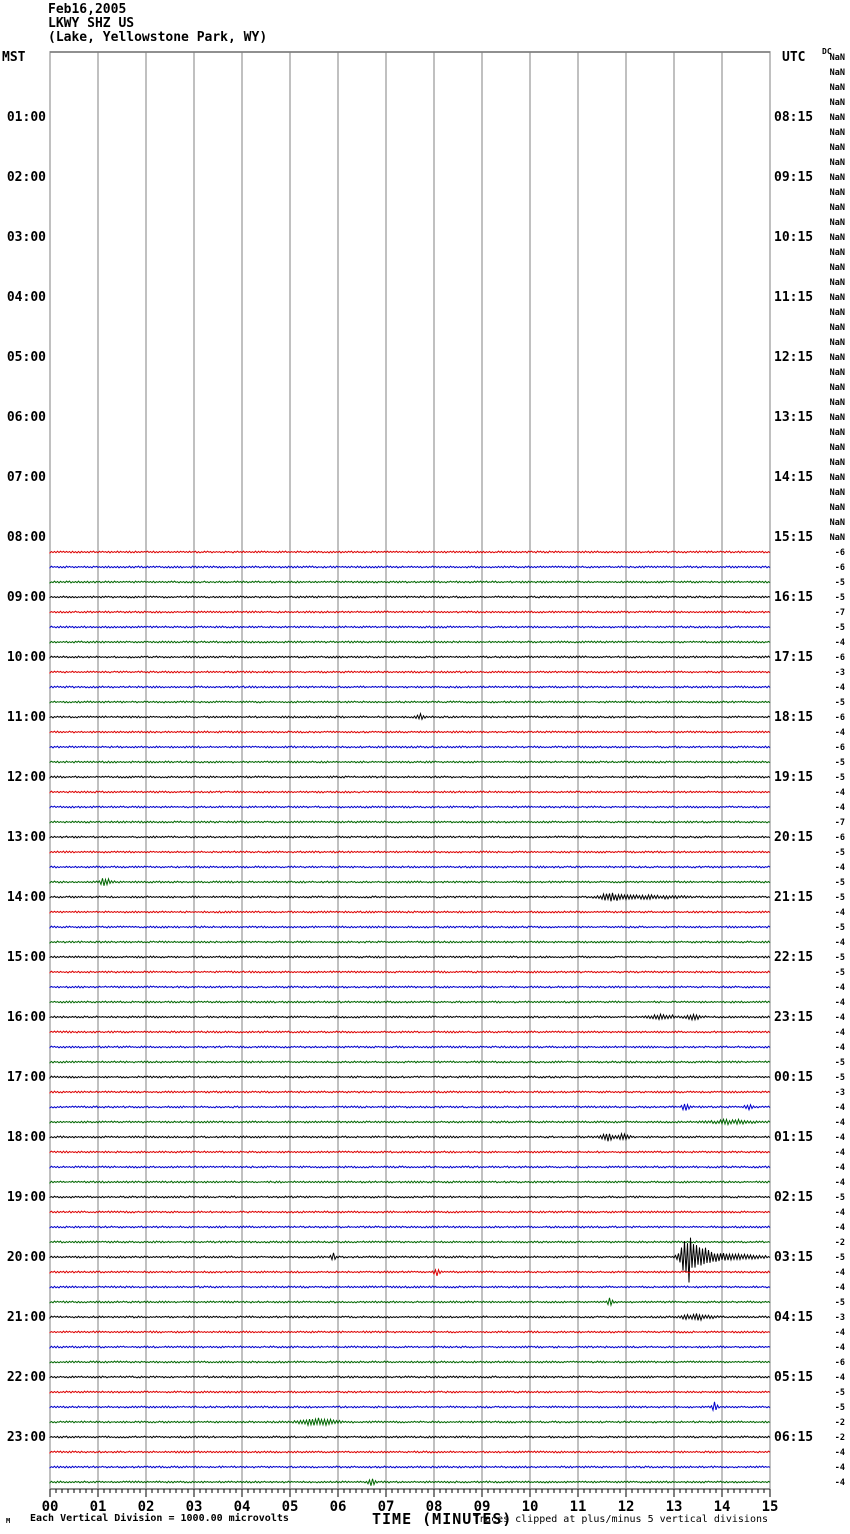  I want to click on mst-hour-label: 12:00, so click(26, 777).